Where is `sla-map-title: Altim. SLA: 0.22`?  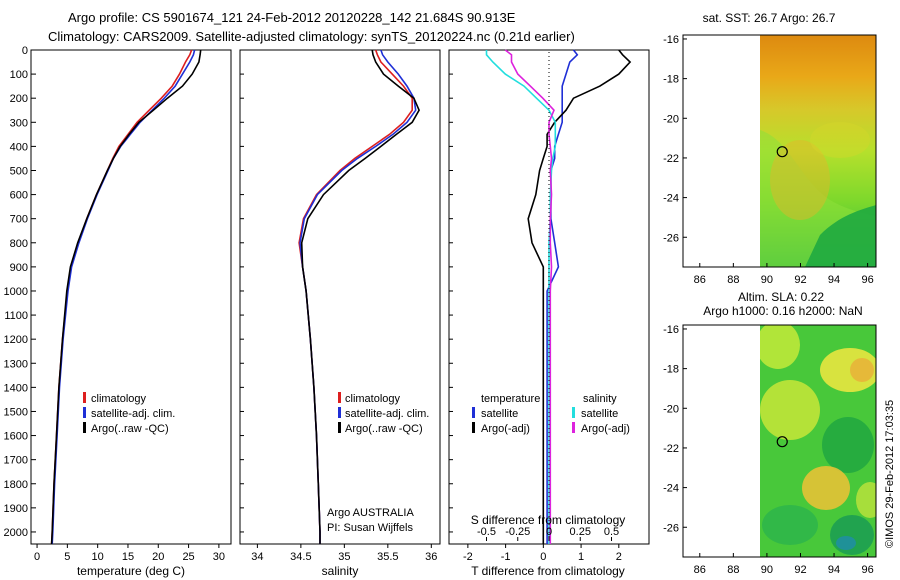
sla-map-title: Altim. SLA: 0.22 is located at coordinates (781, 297).